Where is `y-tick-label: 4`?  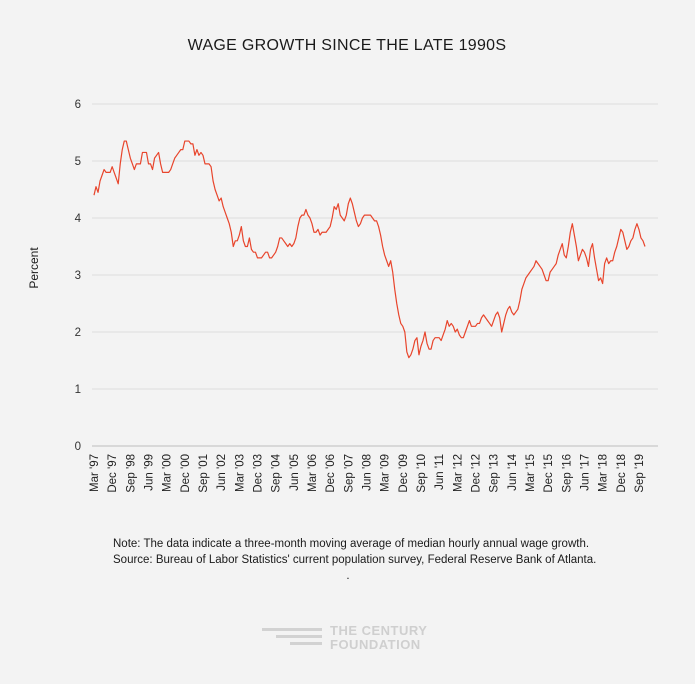 y-tick-label: 4 is located at coordinates (78, 219).